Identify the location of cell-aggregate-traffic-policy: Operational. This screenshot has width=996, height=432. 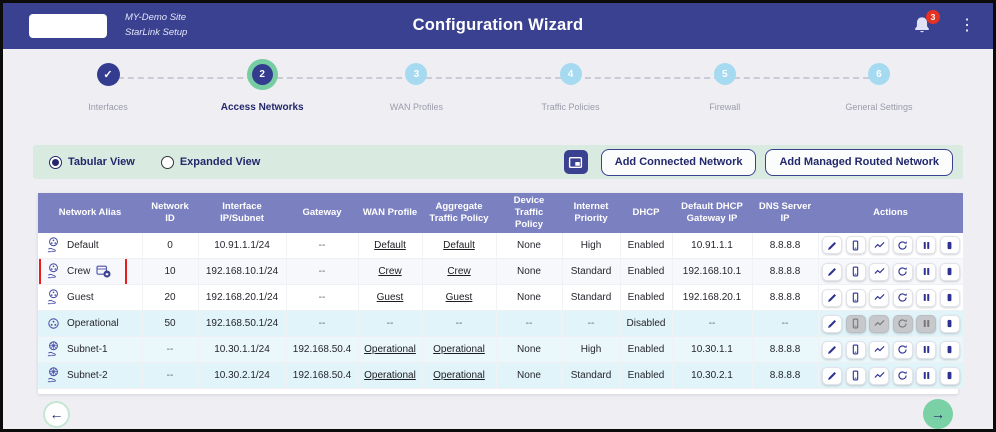
(459, 350).